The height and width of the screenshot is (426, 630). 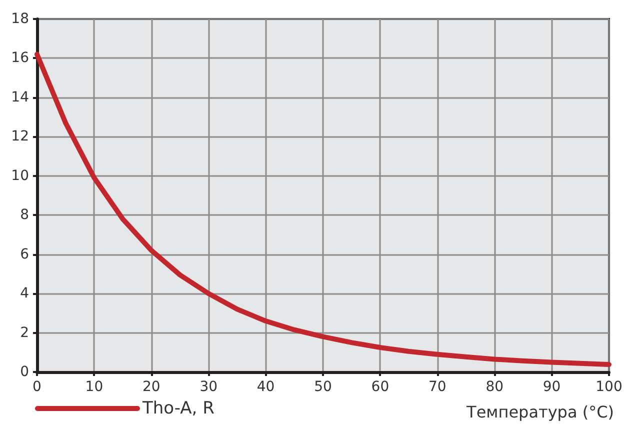 I want to click on x-tick-label: 20, so click(x=151, y=387).